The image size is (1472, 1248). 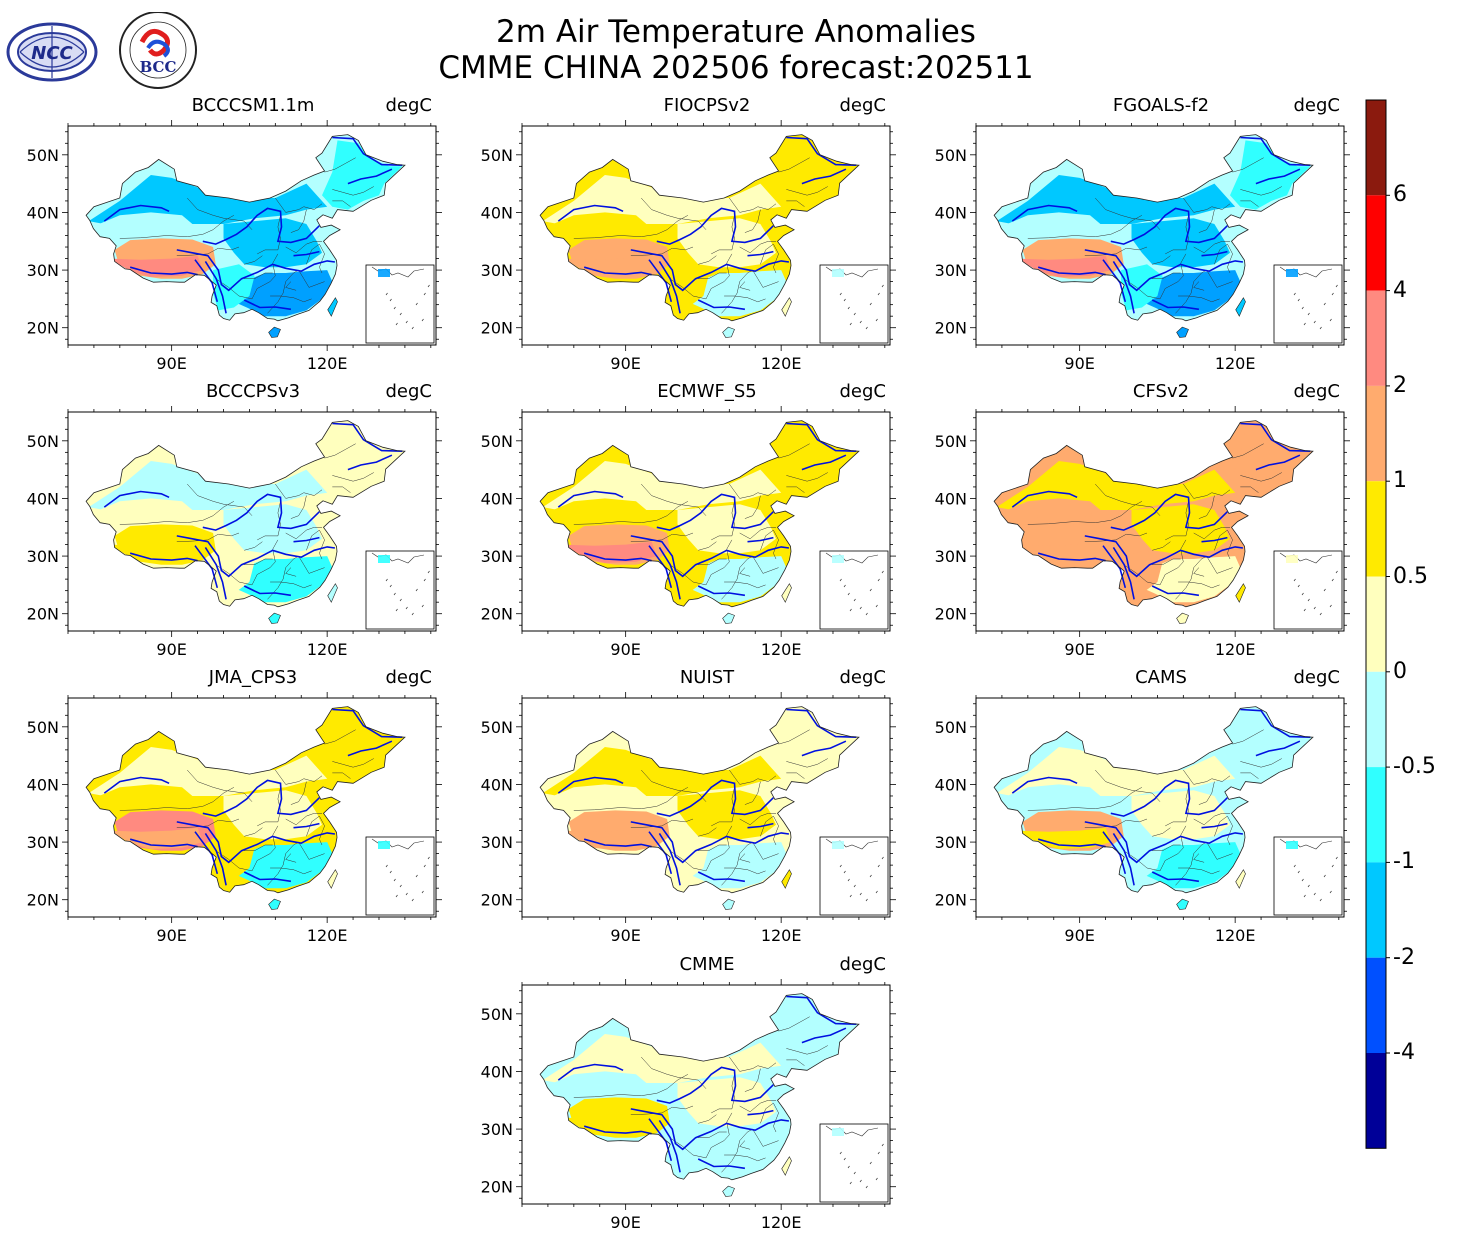 What do you see at coordinates (1161, 677) in the screenshot?
I see `panel-title: CAMS` at bounding box center [1161, 677].